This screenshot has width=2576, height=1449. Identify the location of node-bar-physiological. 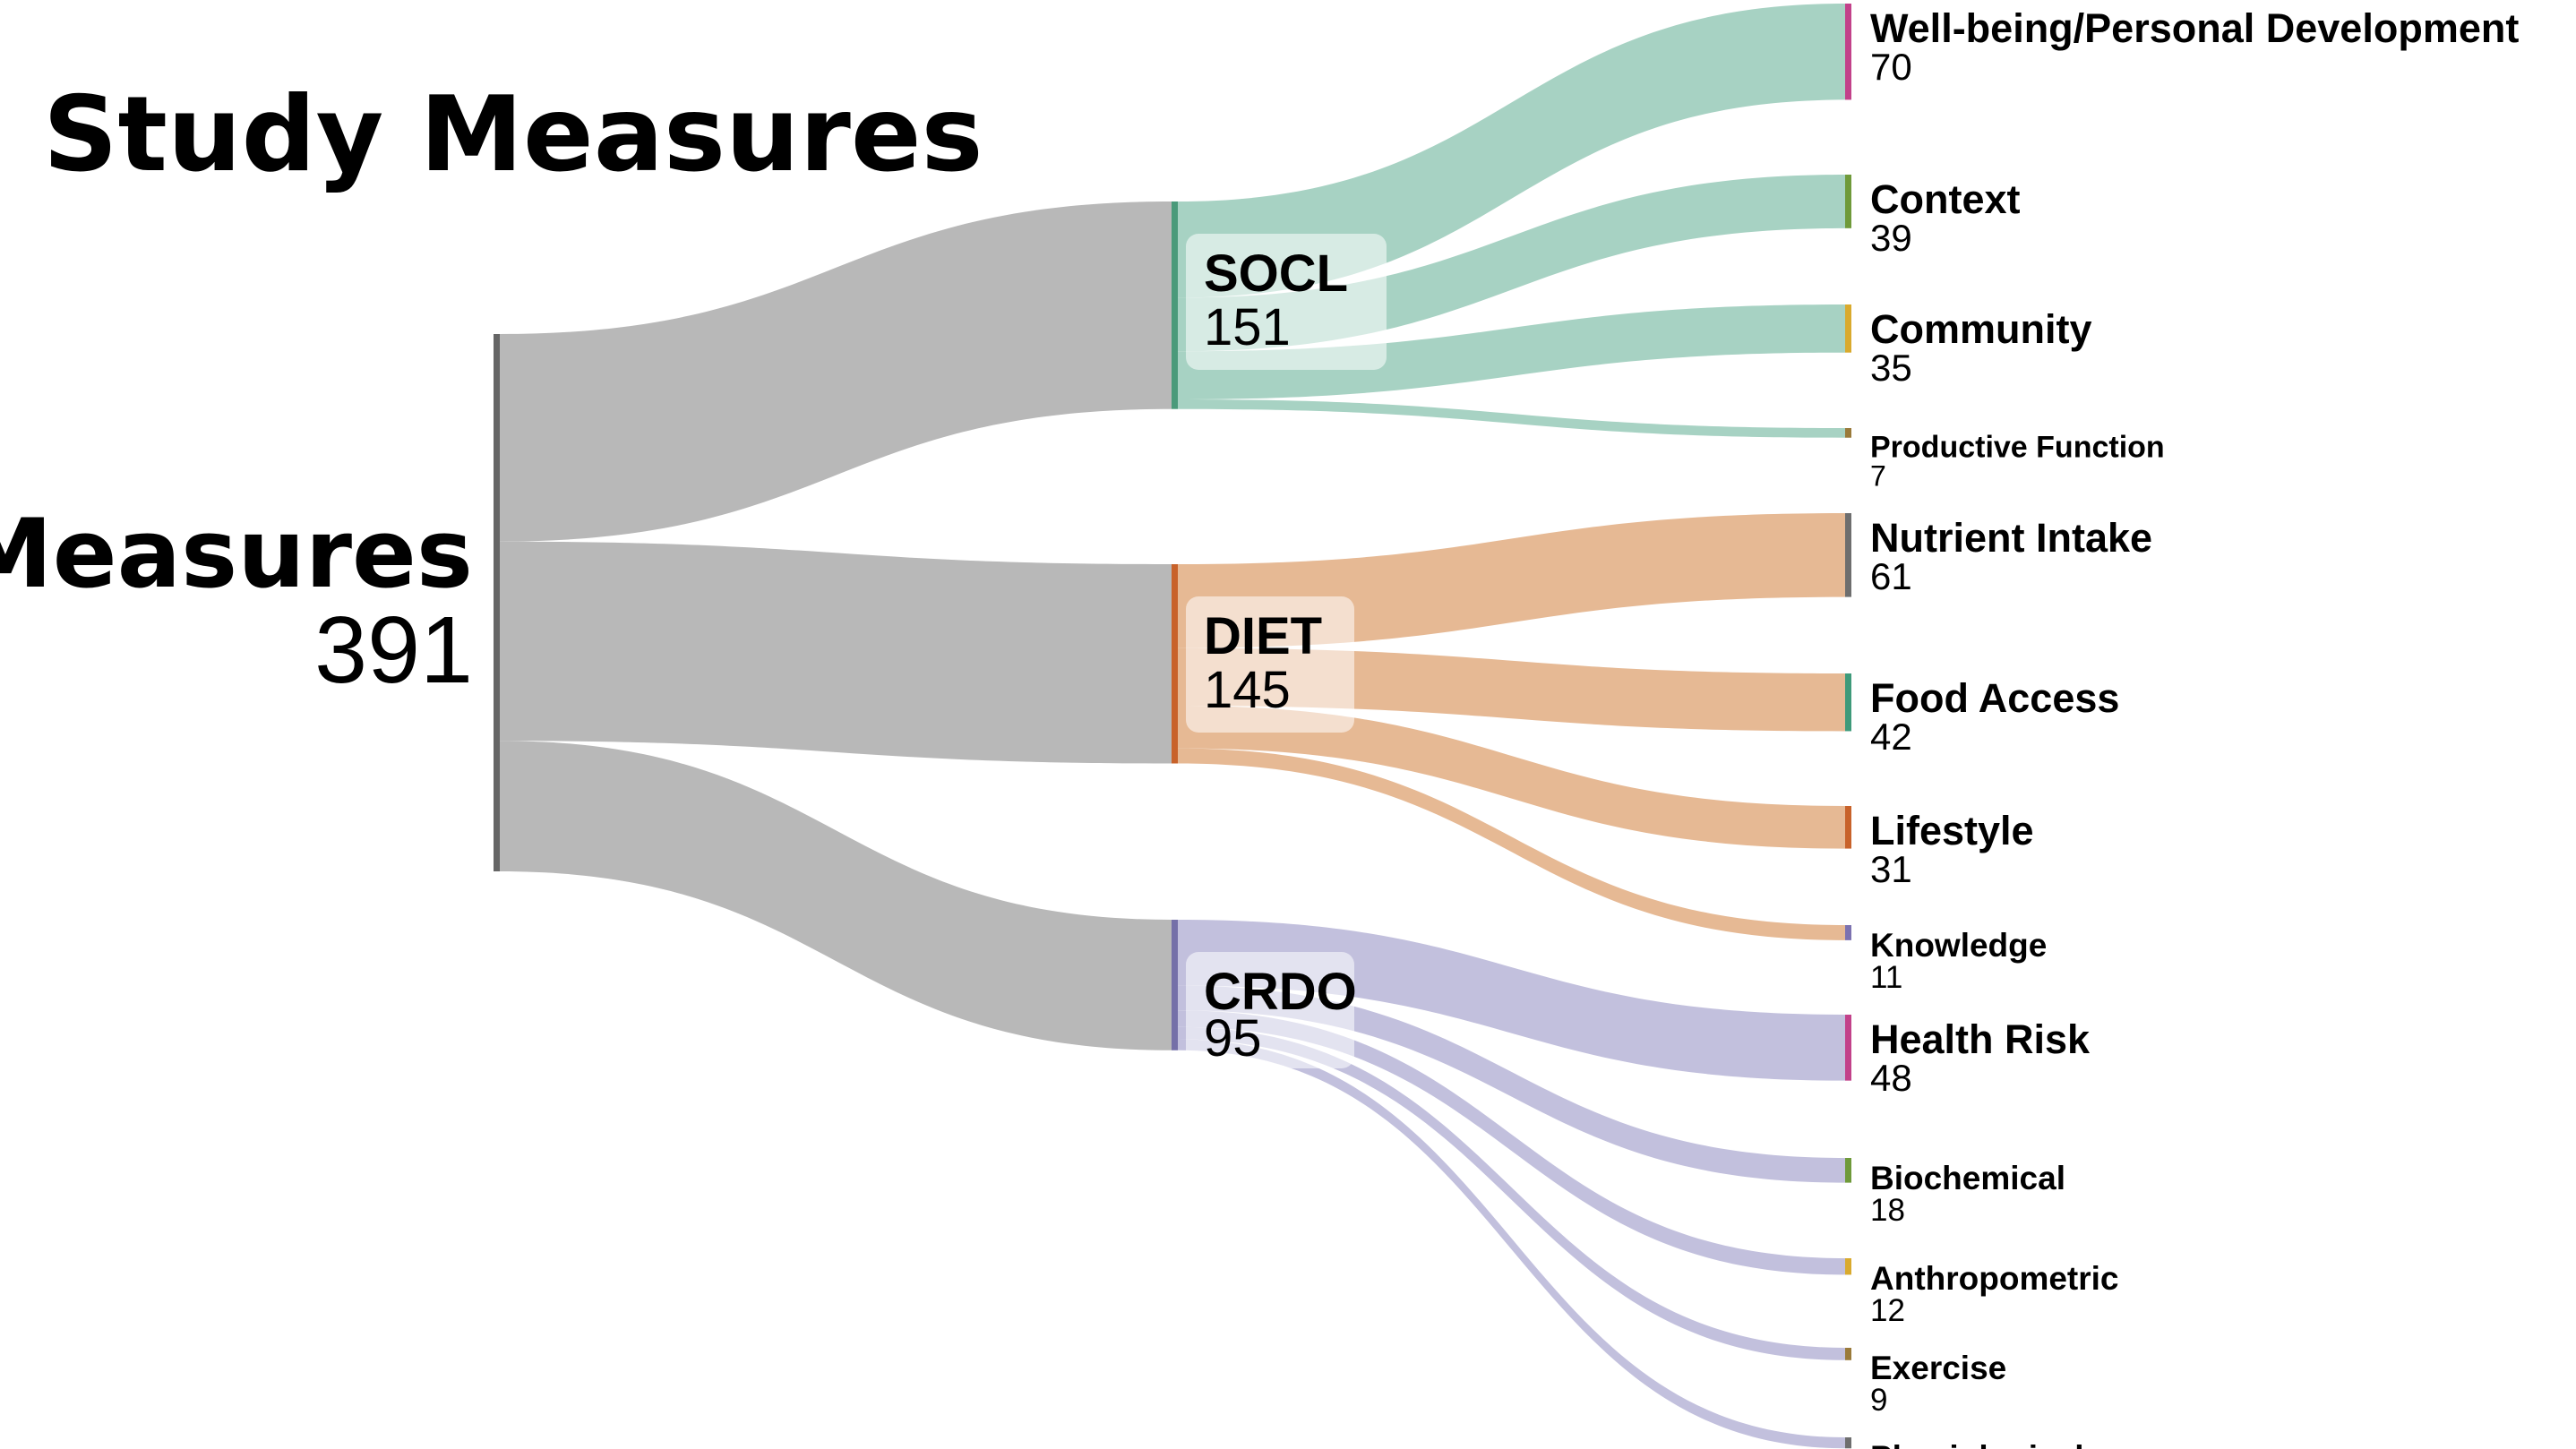
(1848, 1443).